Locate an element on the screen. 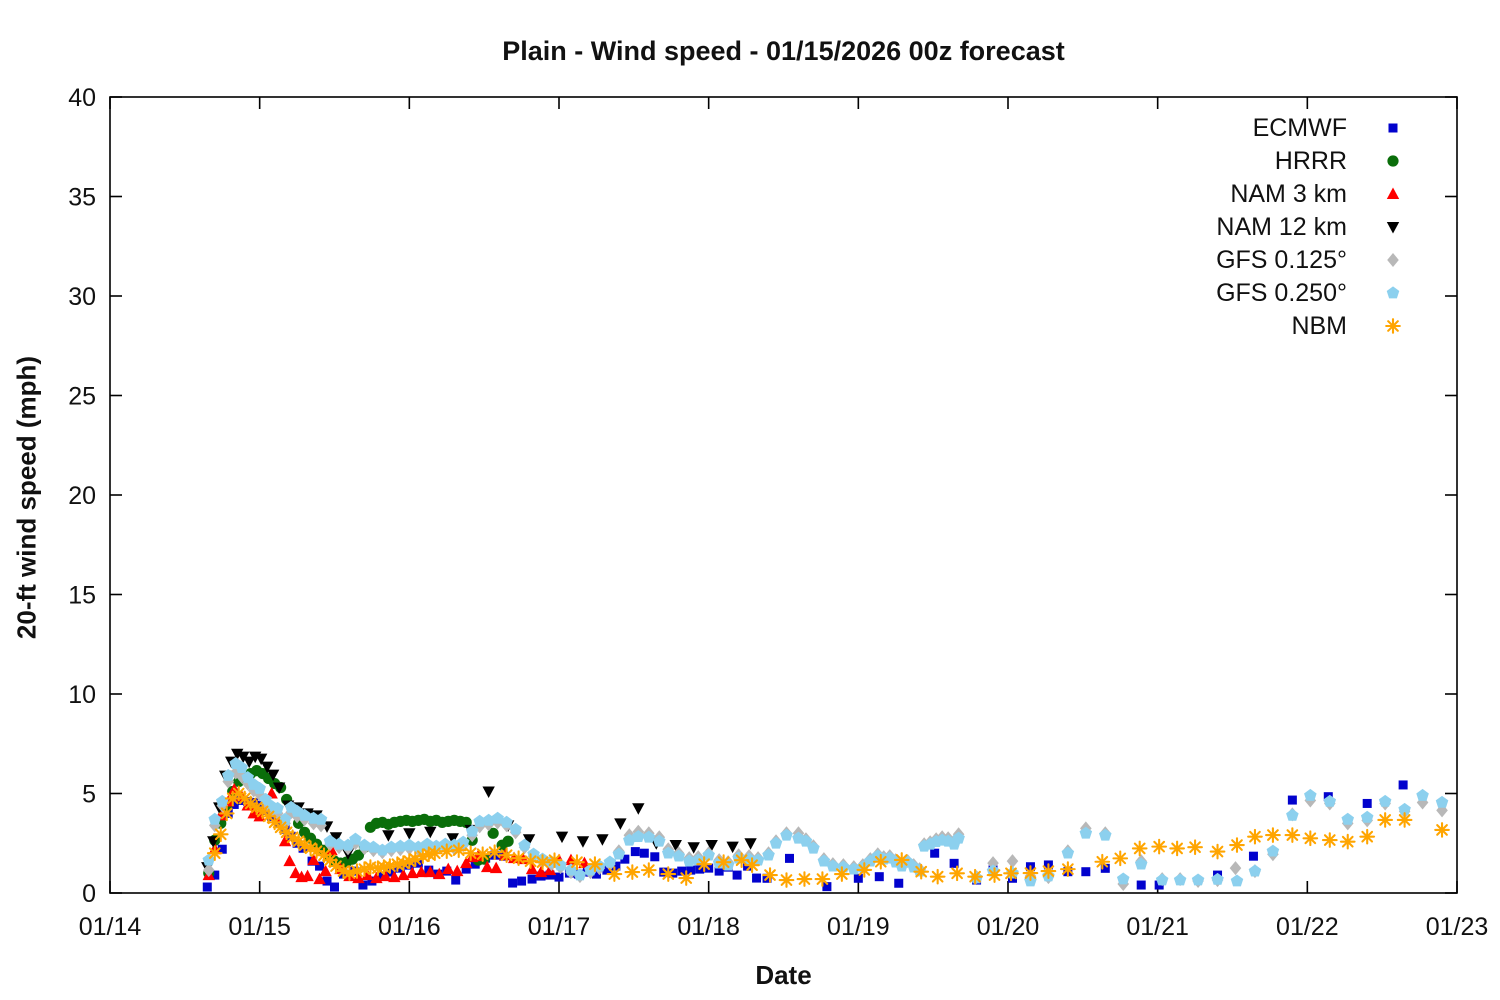 The height and width of the screenshot is (1000, 1500). legend-label: NAM 3 km is located at coordinates (1288, 194).